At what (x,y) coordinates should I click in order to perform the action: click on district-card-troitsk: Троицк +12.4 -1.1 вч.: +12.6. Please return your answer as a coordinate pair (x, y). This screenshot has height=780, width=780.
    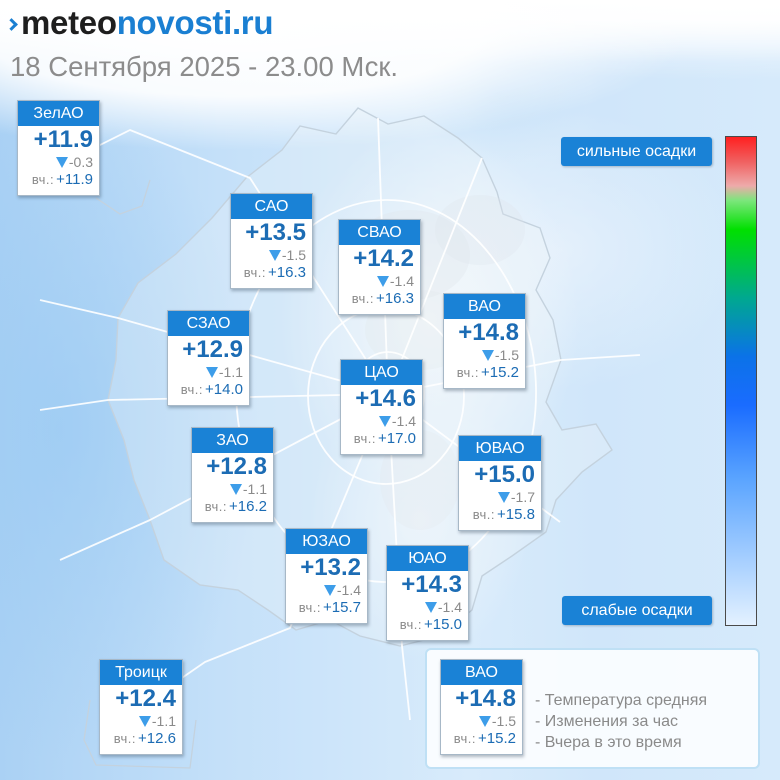
    Looking at the image, I should click on (141, 707).